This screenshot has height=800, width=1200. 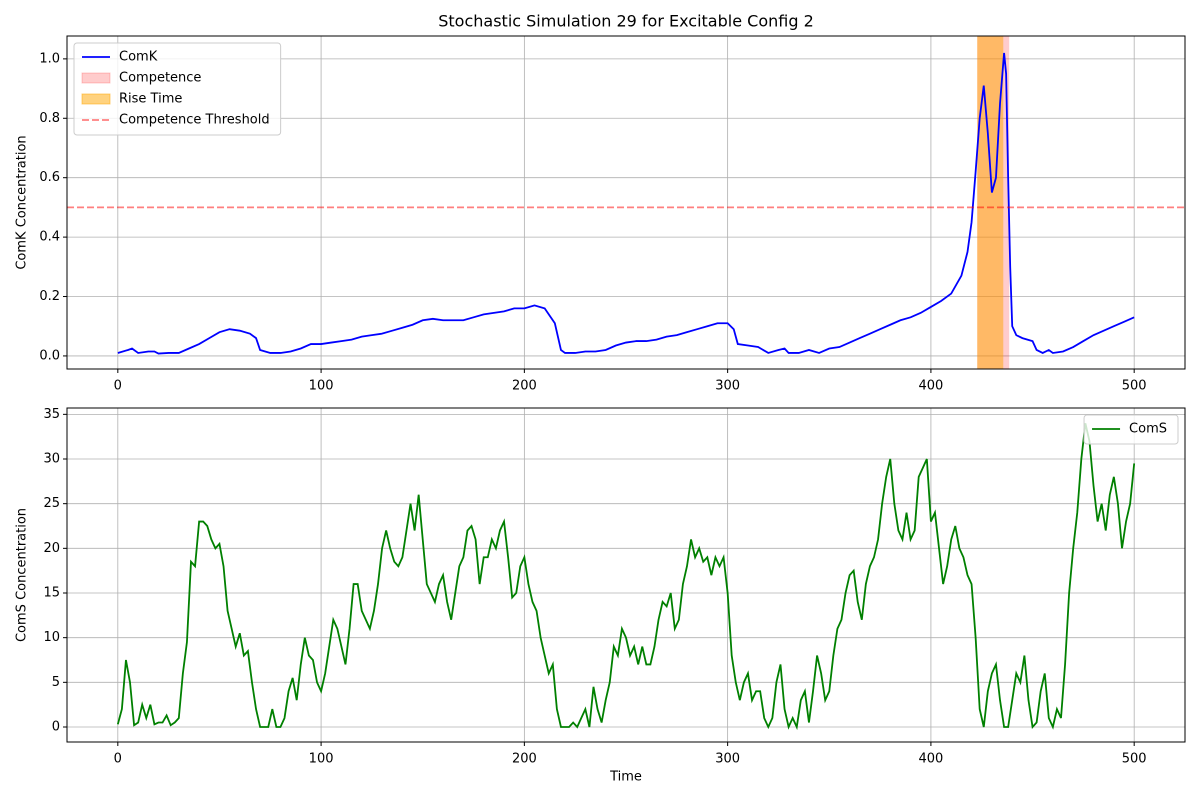 I want to click on y-tick-label: 0.4, so click(x=49, y=237).